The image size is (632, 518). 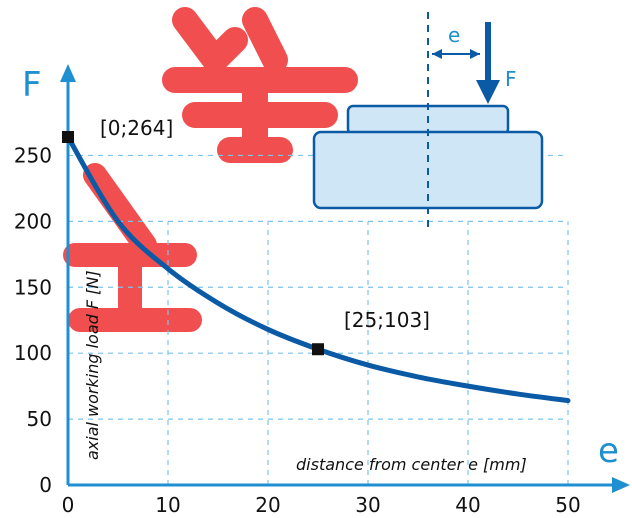 I want to click on y-tick-label: 150, so click(x=33, y=287).